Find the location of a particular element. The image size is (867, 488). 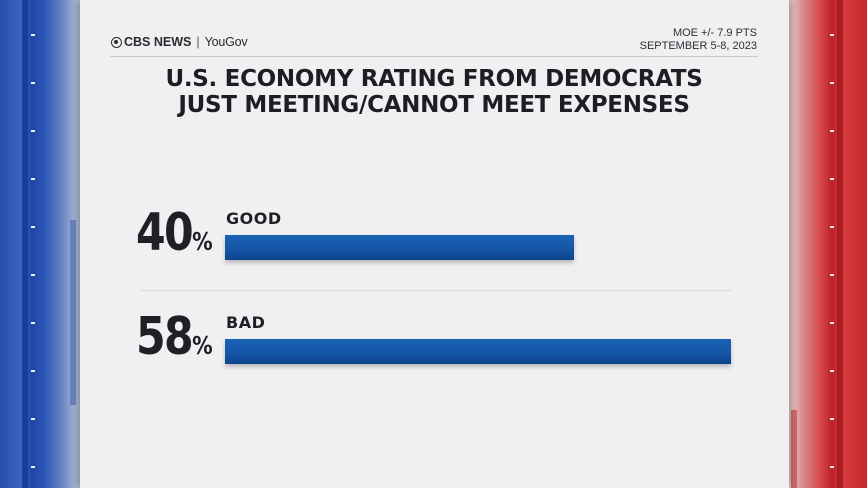

brand-logo: CBS NEWS | YouGov is located at coordinates (179, 42).